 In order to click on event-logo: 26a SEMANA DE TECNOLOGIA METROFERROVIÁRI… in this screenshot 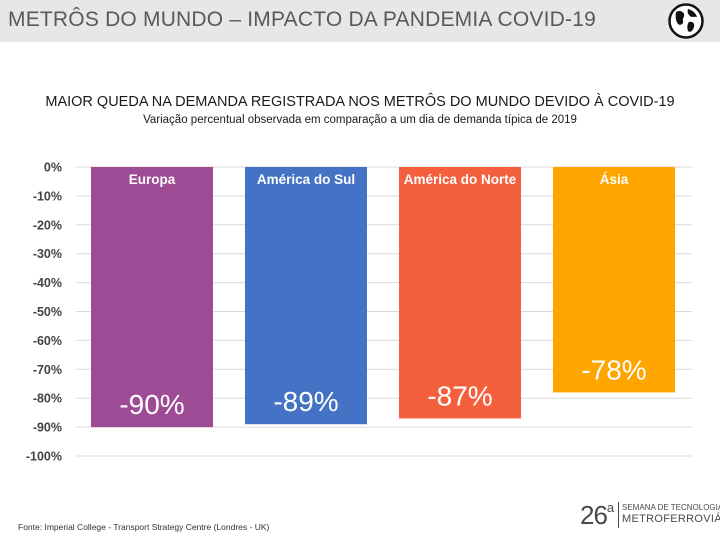, I will do `click(650, 514)`.